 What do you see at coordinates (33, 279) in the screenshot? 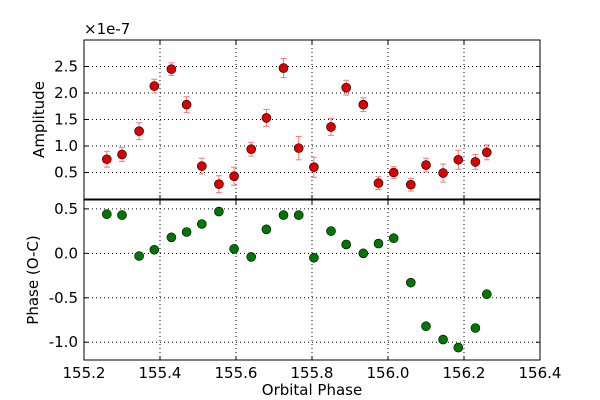
I see `phase-axis-label: Phase (O-C)` at bounding box center [33, 279].